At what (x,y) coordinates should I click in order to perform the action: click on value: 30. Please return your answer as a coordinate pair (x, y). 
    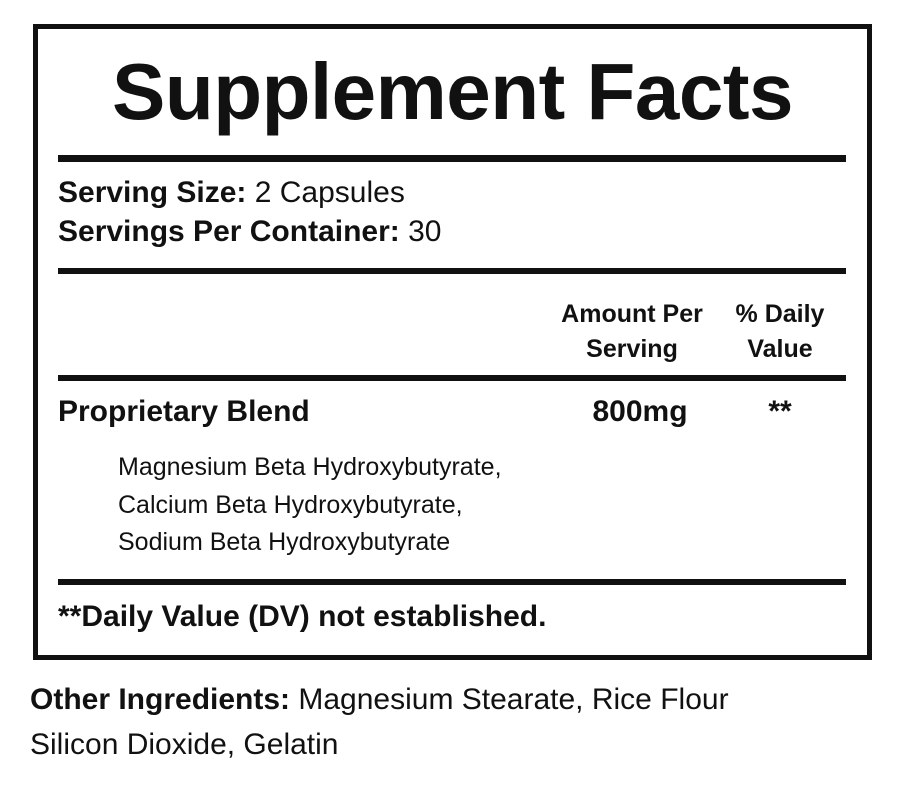
    Looking at the image, I should click on (425, 231).